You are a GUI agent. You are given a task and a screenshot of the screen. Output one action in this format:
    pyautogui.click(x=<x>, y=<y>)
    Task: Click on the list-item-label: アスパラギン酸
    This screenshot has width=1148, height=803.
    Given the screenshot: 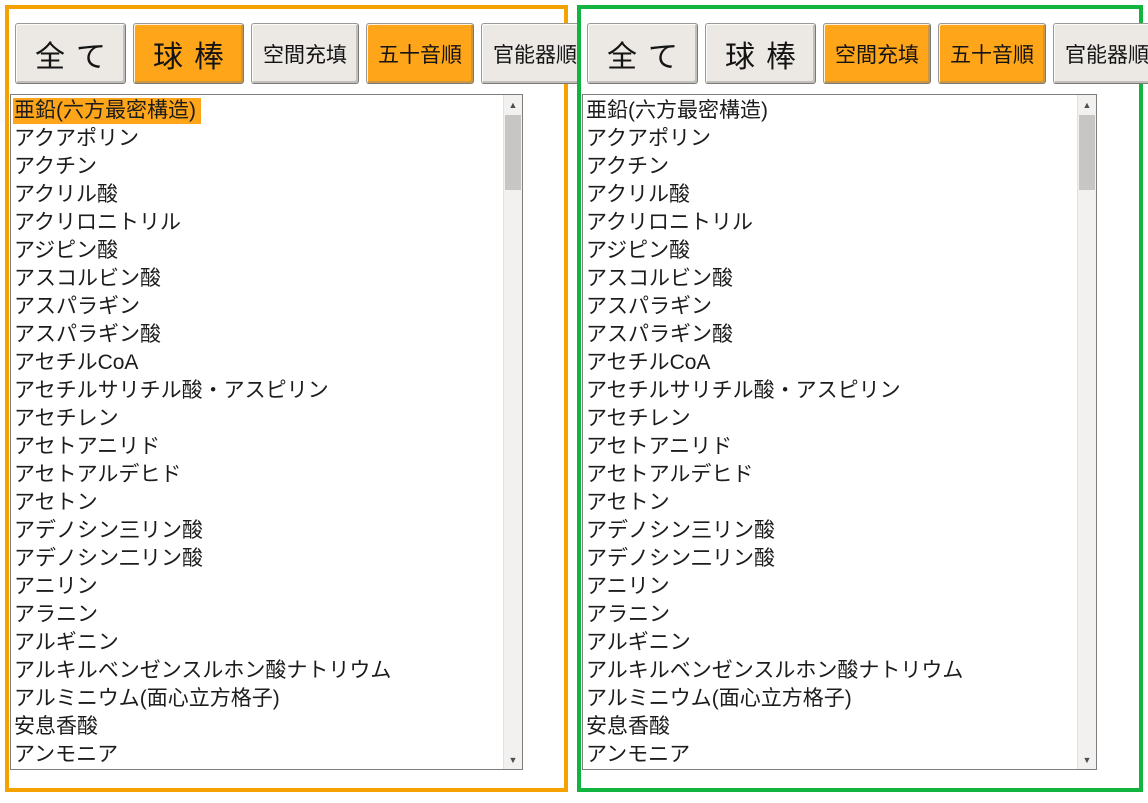 What is the action you would take?
    pyautogui.click(x=659, y=334)
    